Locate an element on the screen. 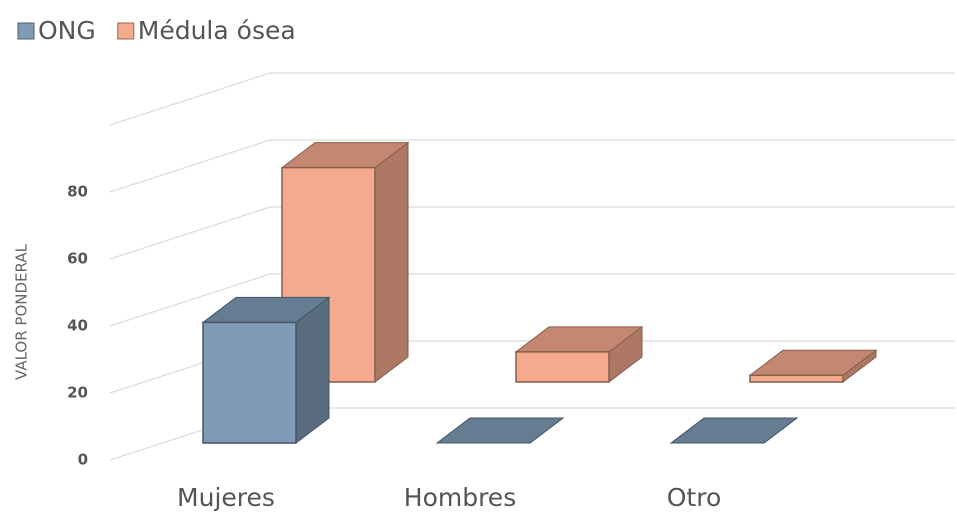 Image resolution: width=957 pixels, height=514 pixels. y-tick-label: 60 is located at coordinates (77, 259).